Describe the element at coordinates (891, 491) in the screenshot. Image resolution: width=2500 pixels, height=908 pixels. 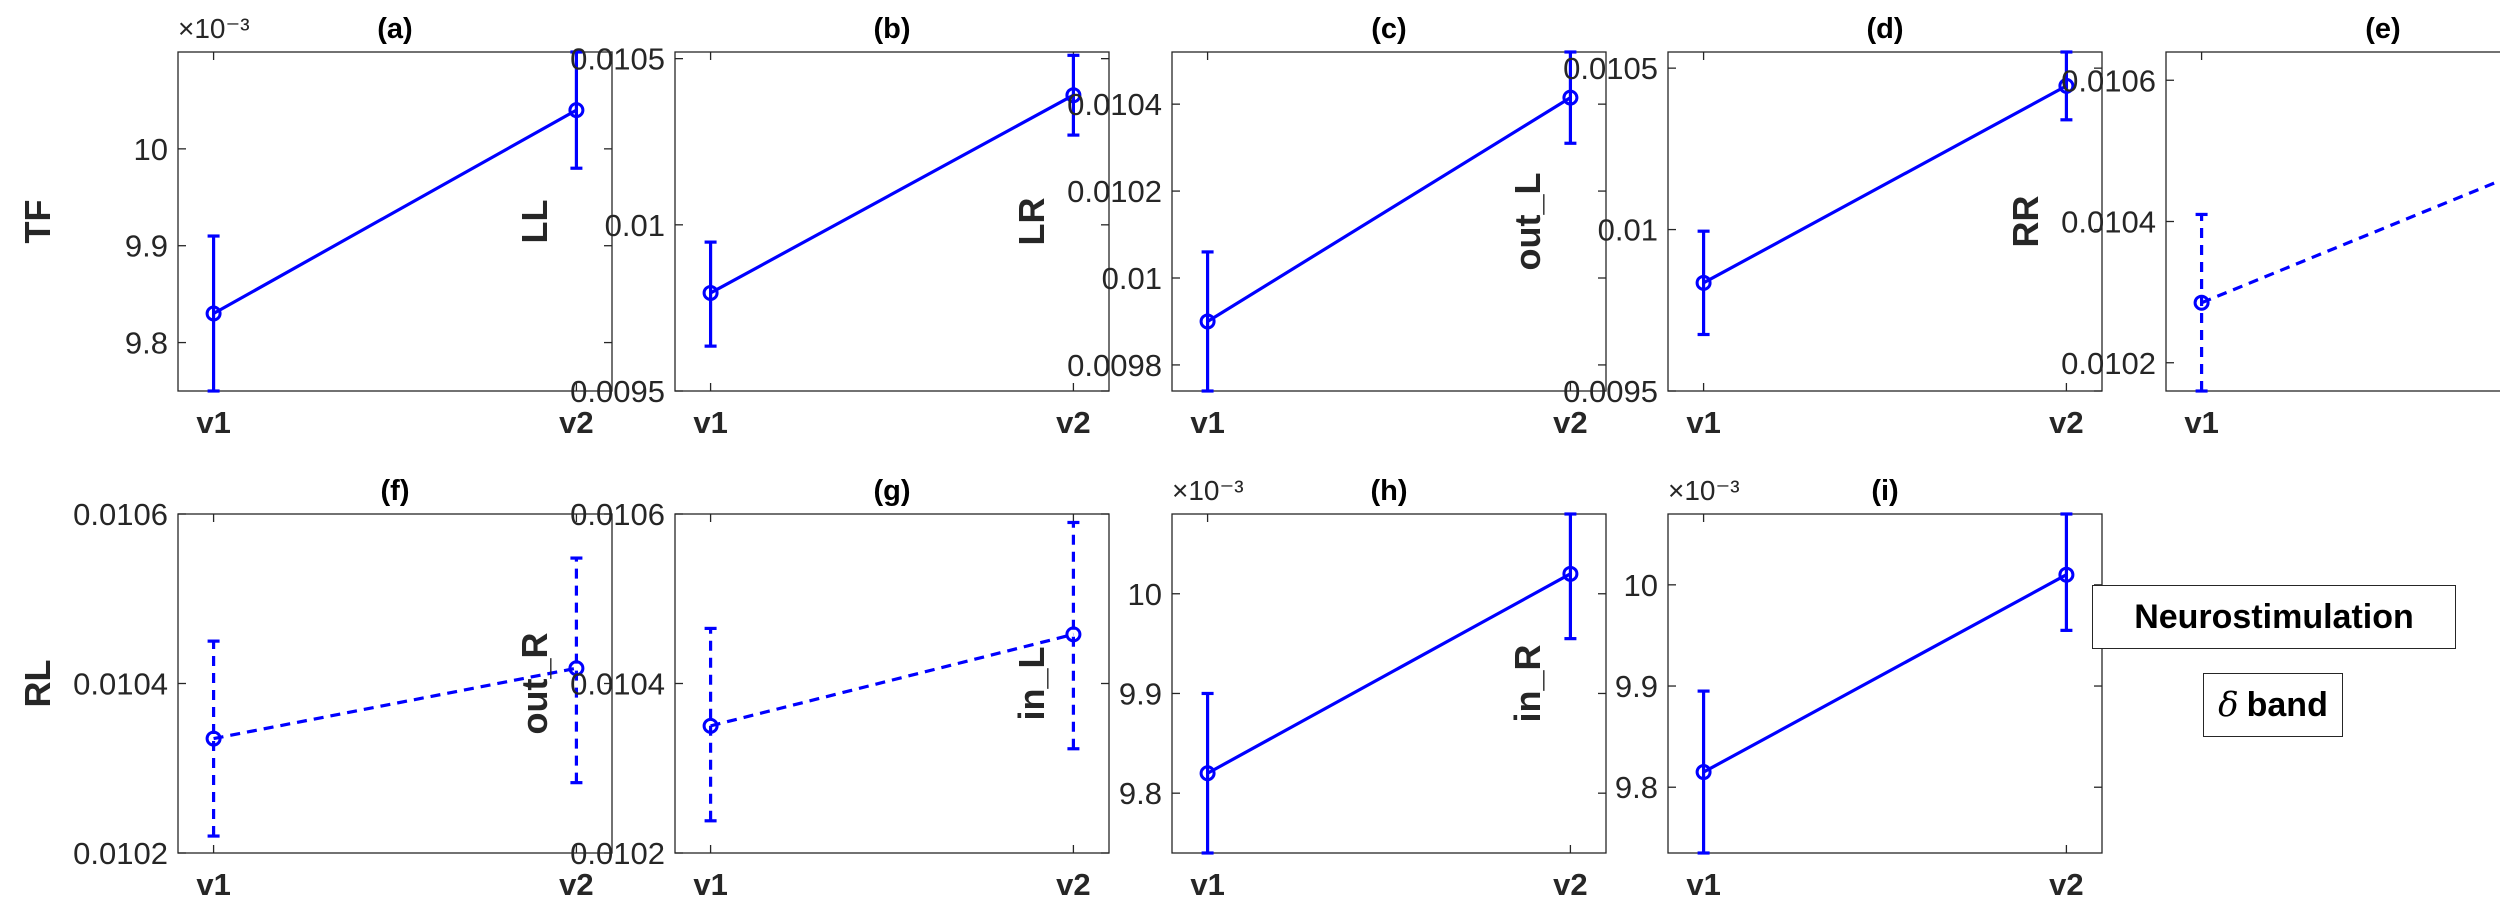
I see `subplot-title: (g)` at that location.